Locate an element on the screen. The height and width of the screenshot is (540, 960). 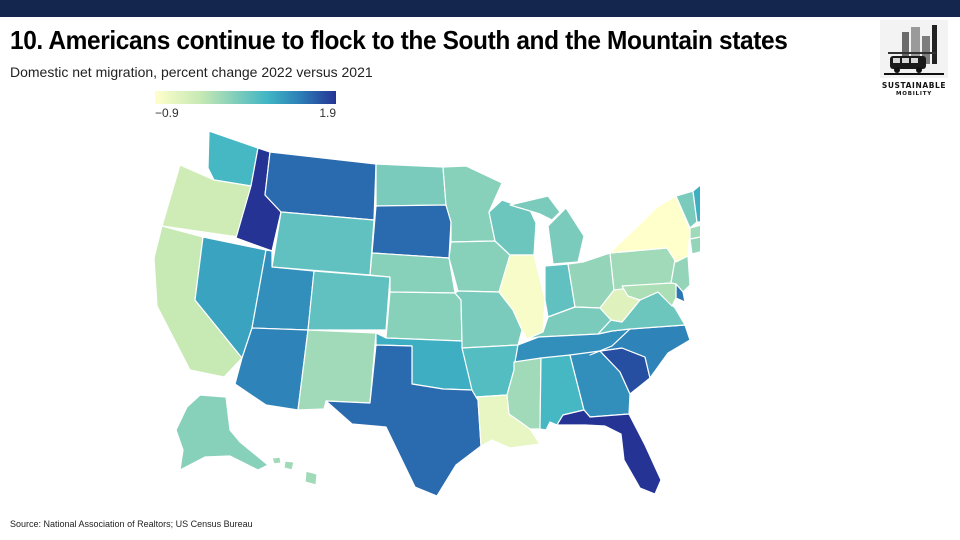
state-ND is located at coordinates (411, 185).